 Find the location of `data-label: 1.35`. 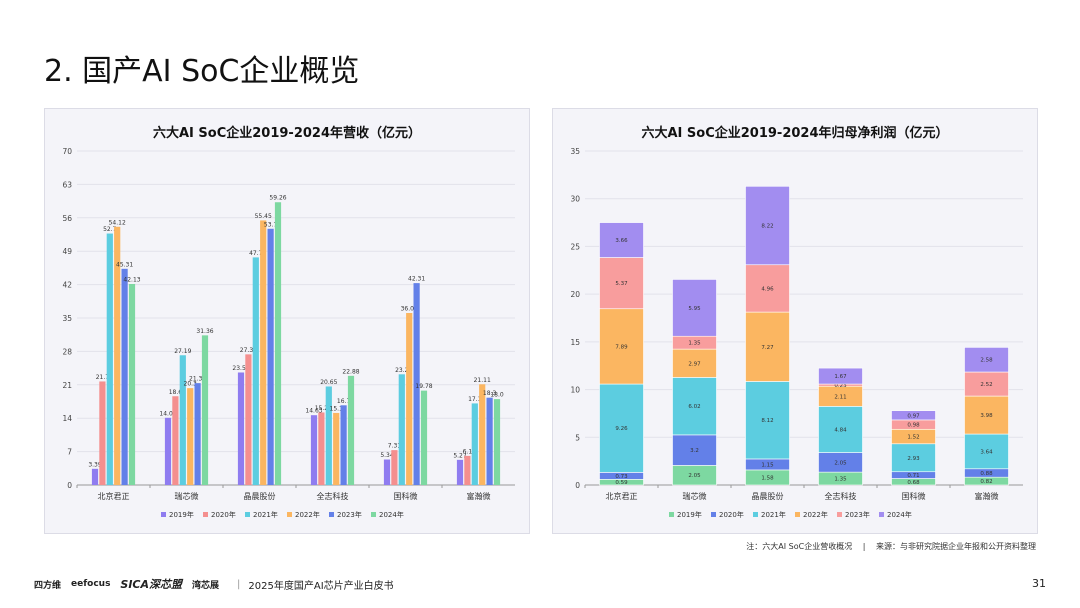

data-label: 1.35 is located at coordinates (694, 344).